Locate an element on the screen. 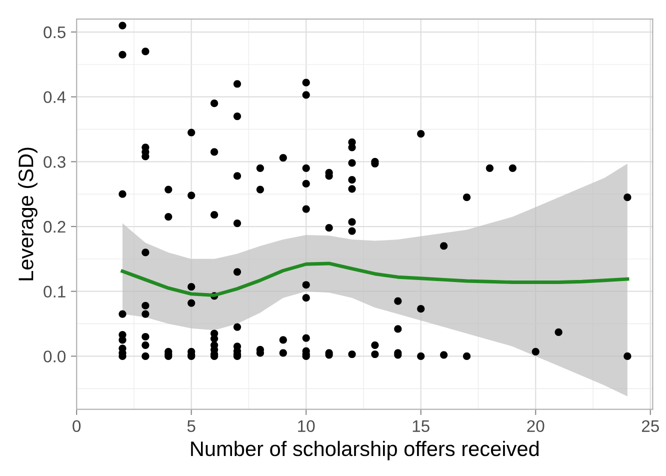  y-axis-title: Leverage (SD) is located at coordinates (28, 214).